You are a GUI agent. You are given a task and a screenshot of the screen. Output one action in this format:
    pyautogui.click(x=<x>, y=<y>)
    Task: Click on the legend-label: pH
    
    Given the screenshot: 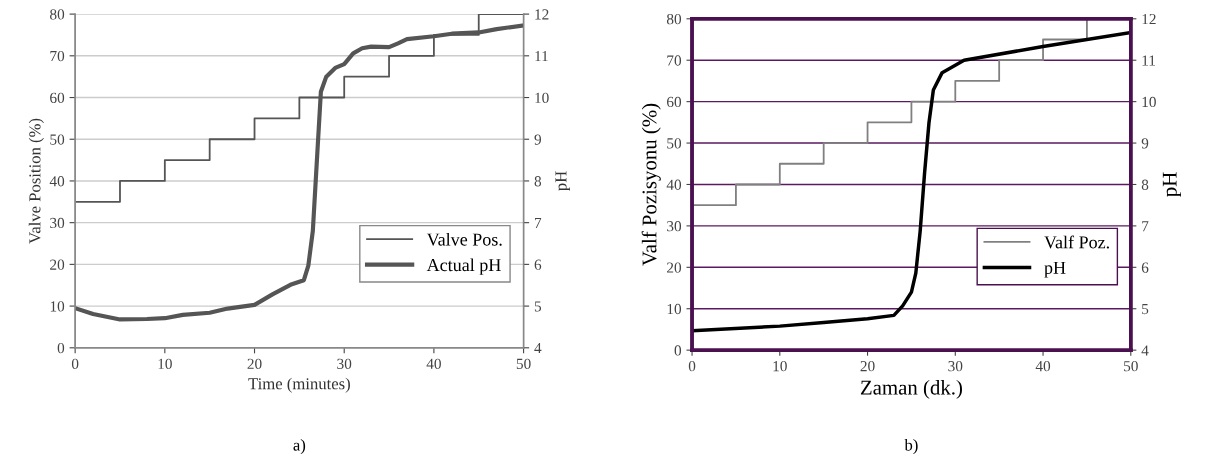 What is the action you would take?
    pyautogui.click(x=1055, y=269)
    